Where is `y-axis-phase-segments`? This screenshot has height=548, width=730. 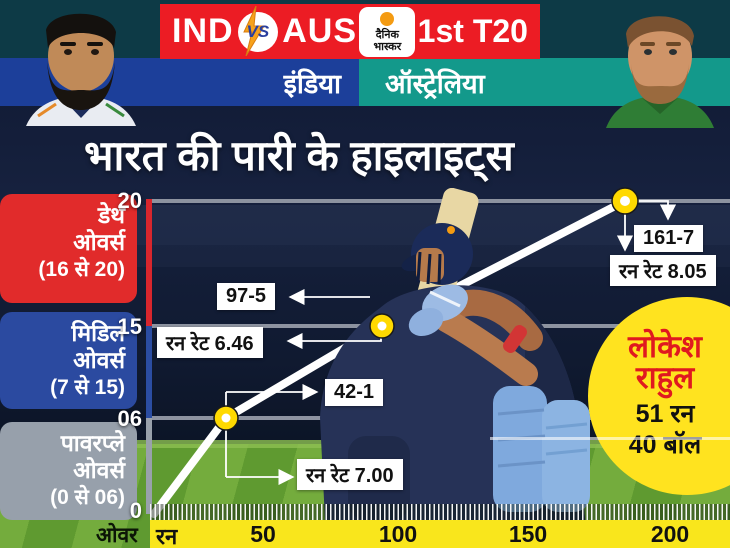
y-axis-phase-segments is located at coordinates (149, 356).